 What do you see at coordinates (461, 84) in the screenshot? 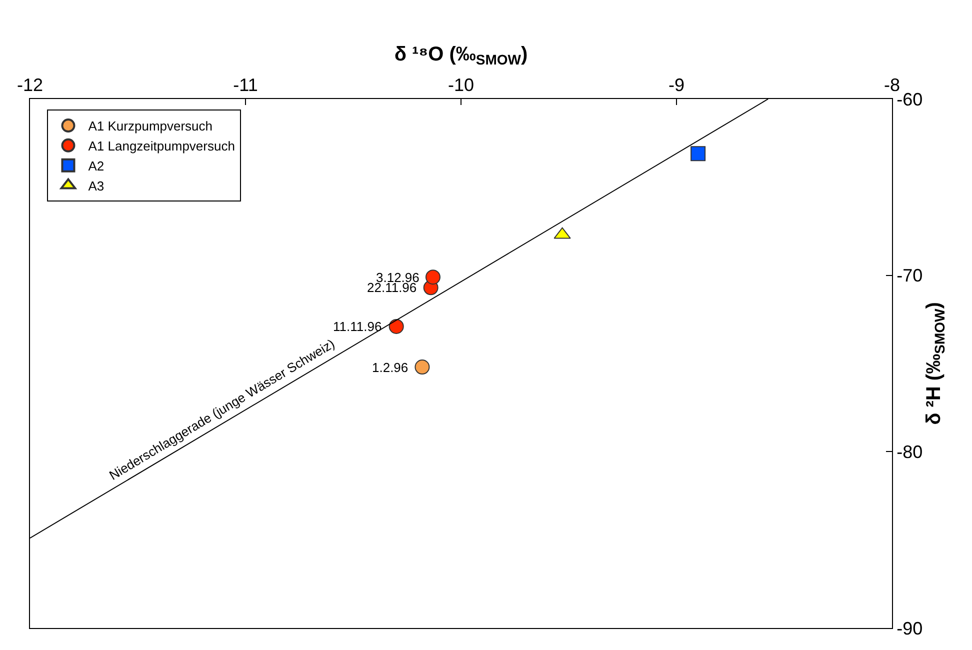
I see `x-tick-label: -10` at bounding box center [461, 84].